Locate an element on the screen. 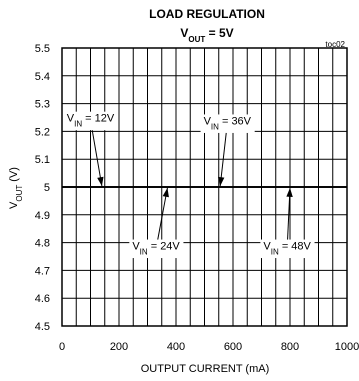 The width and height of the screenshot is (359, 381). annotation: VIN = 12V is located at coordinates (90, 149).